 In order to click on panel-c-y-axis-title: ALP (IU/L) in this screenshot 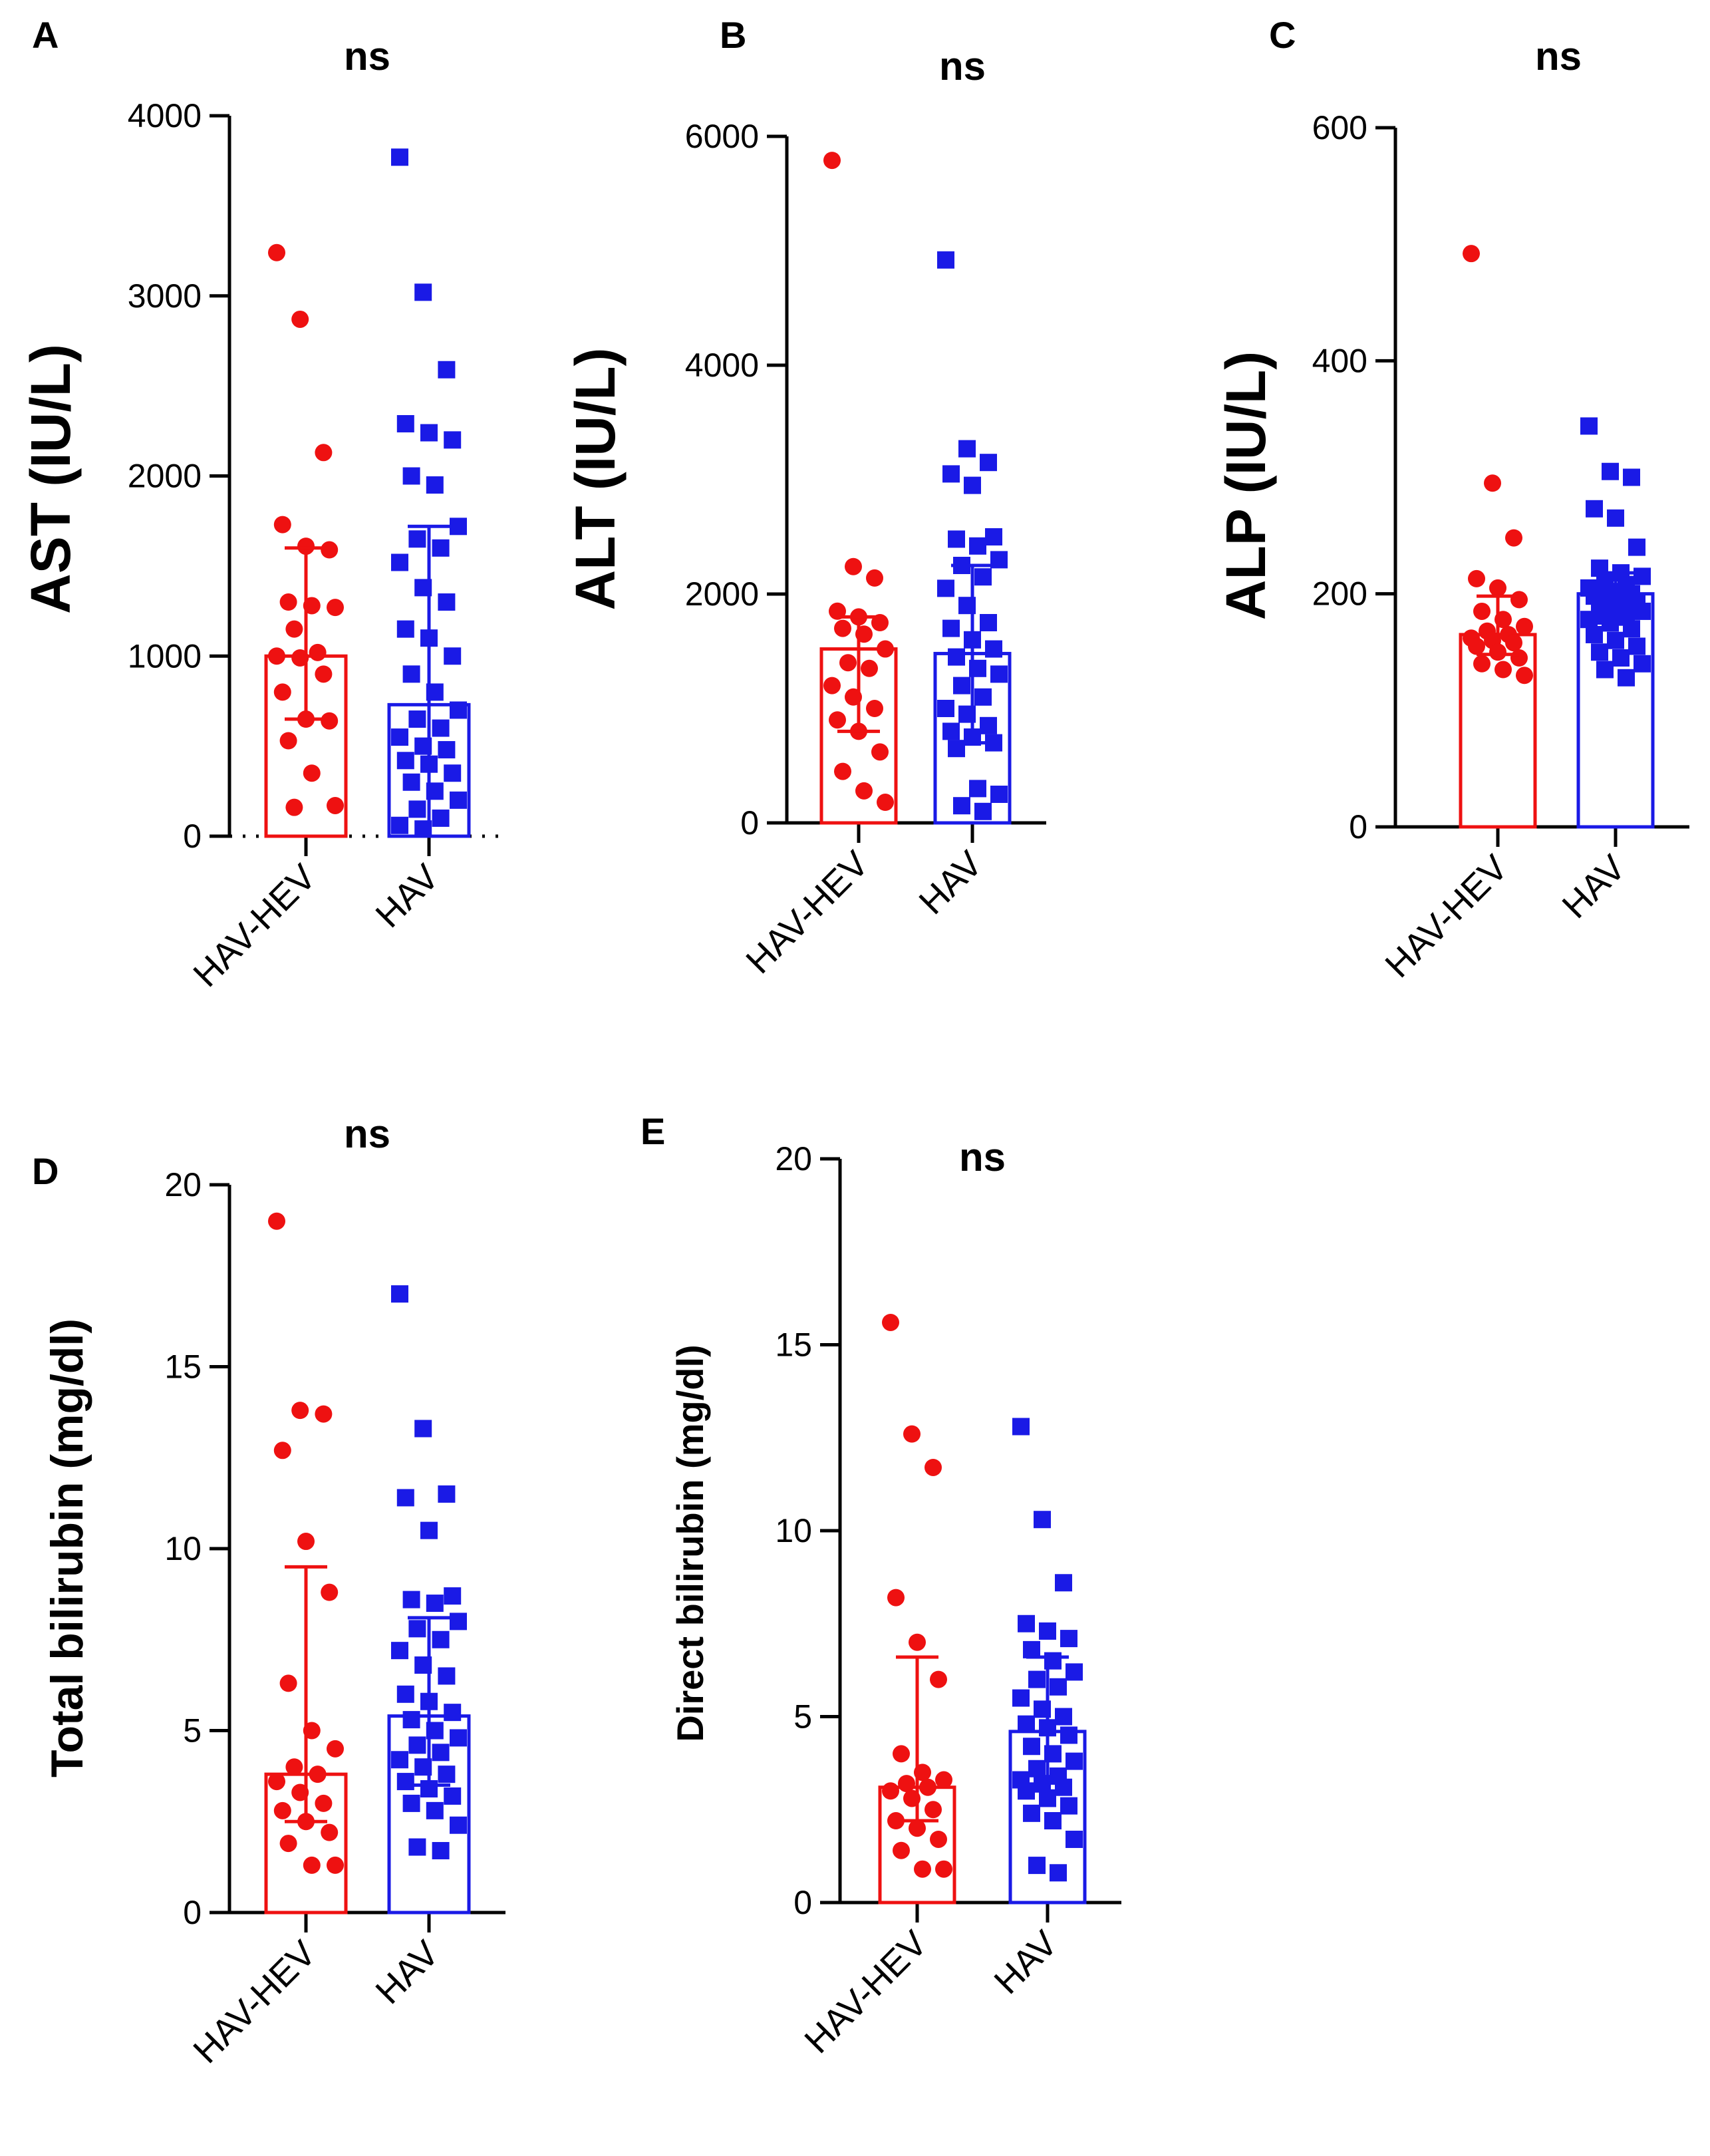, I will do `click(1245, 485)`.